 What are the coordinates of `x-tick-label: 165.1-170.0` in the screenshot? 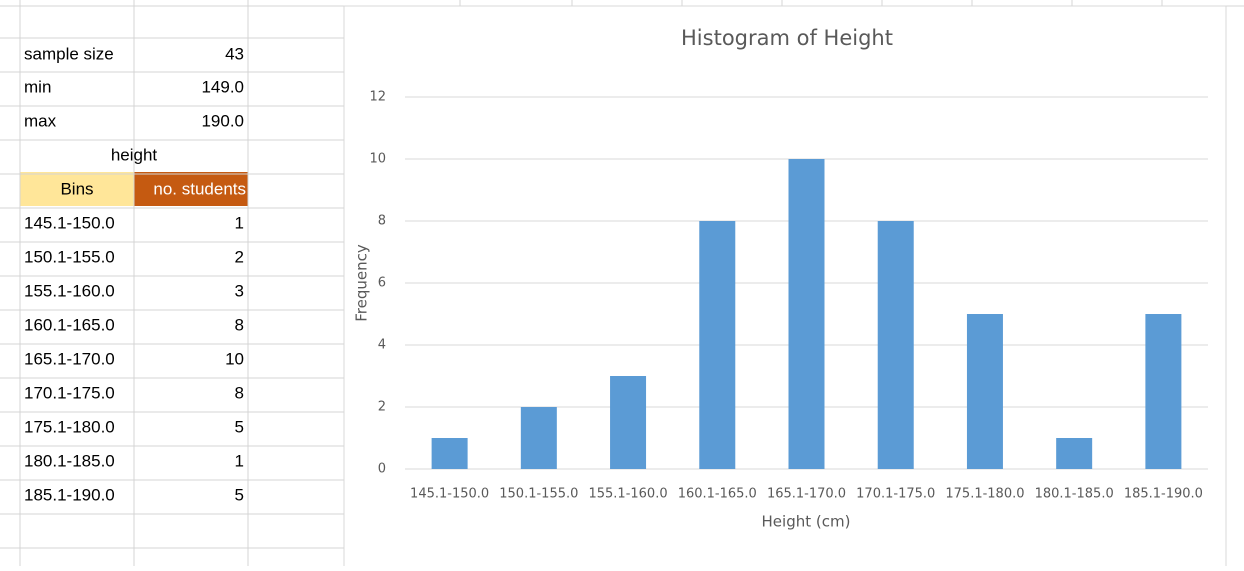 It's located at (806, 494).